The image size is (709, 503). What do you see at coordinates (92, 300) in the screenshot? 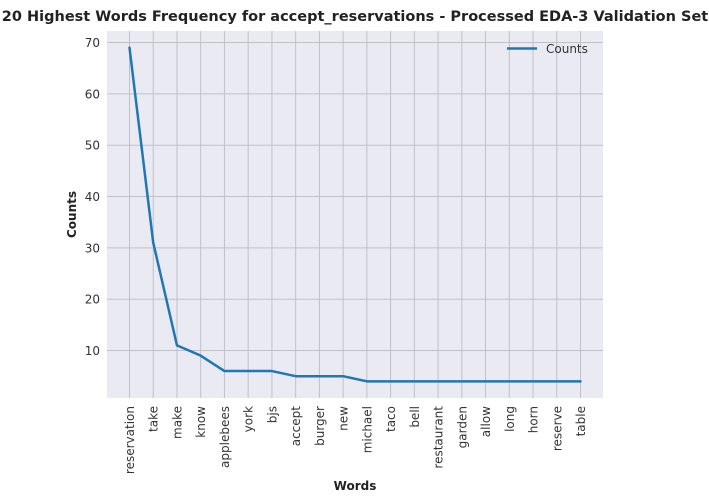
I see `y-tick-label: 20` at bounding box center [92, 300].